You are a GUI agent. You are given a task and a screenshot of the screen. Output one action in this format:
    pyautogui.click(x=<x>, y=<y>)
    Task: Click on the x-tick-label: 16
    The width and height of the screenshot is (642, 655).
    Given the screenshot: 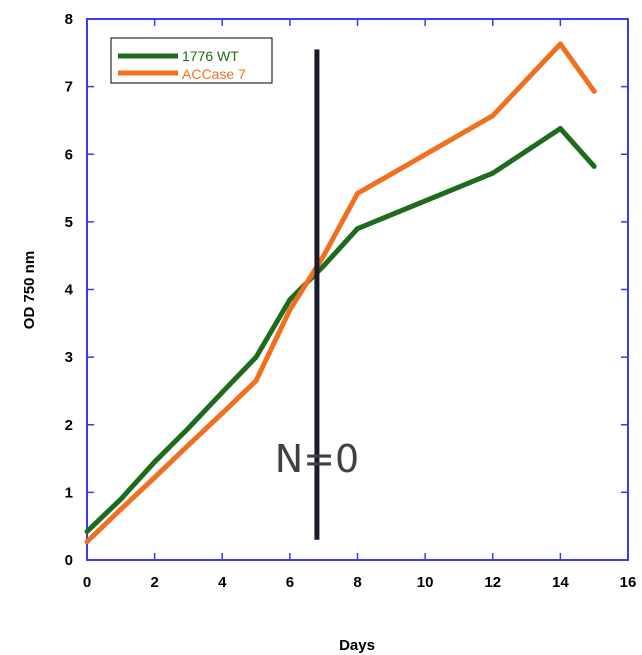 What is the action you would take?
    pyautogui.click(x=628, y=582)
    